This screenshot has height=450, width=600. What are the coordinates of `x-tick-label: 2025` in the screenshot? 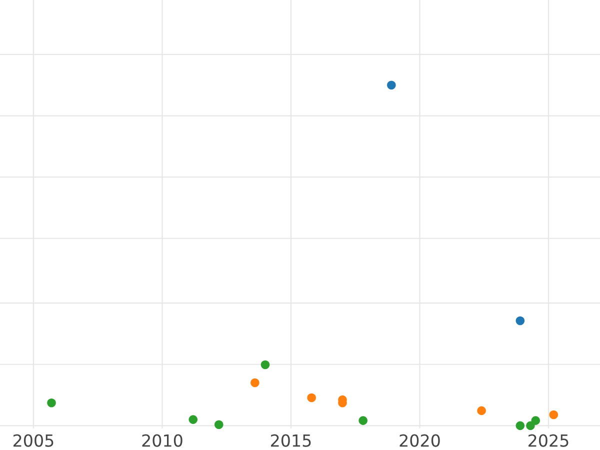 It's located at (548, 440).